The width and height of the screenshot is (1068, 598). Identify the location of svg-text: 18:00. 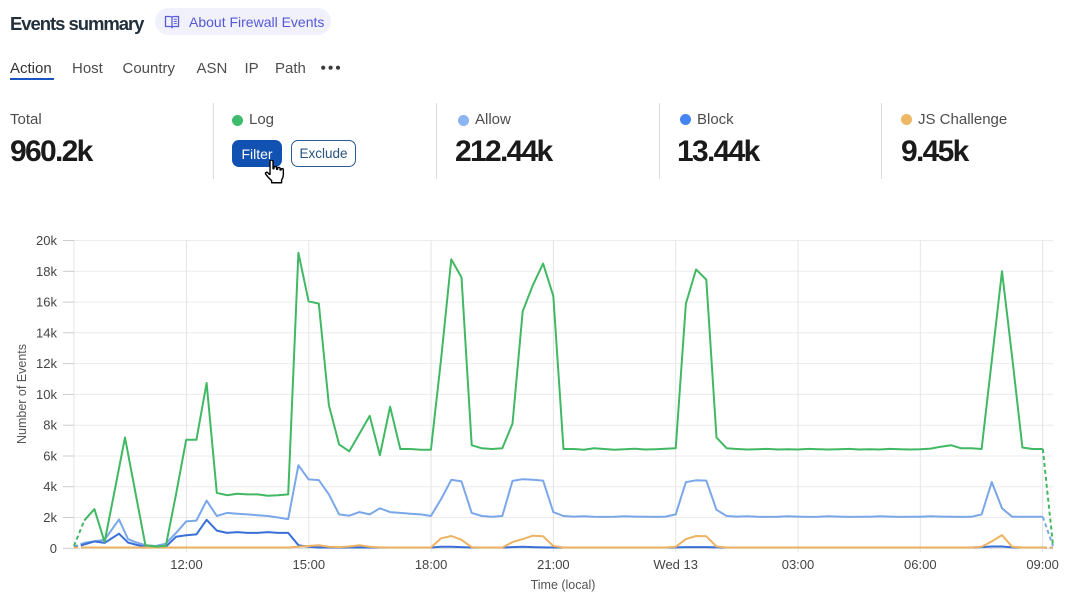
(431, 564).